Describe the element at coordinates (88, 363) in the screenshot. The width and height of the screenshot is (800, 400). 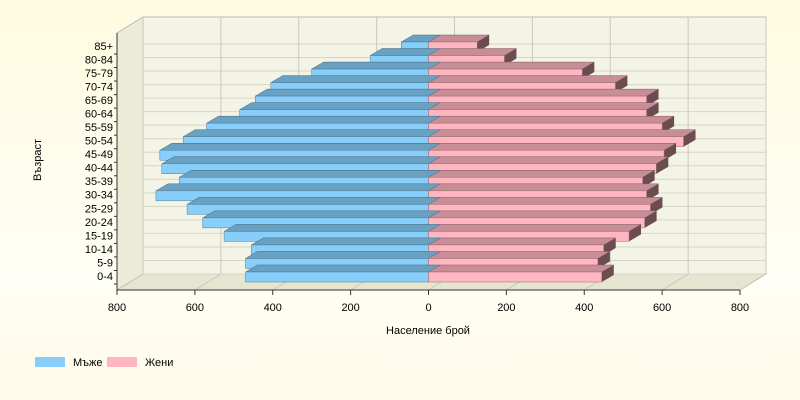
I see `legend-label: Мъже` at that location.